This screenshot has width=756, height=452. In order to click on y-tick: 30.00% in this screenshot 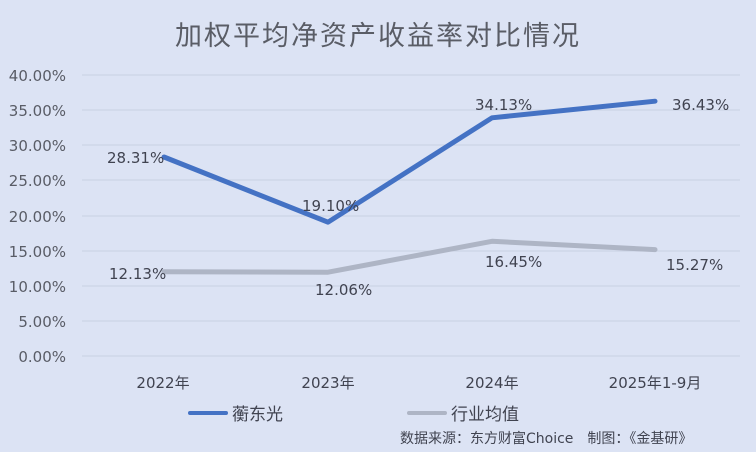, I will do `click(37, 146)`.